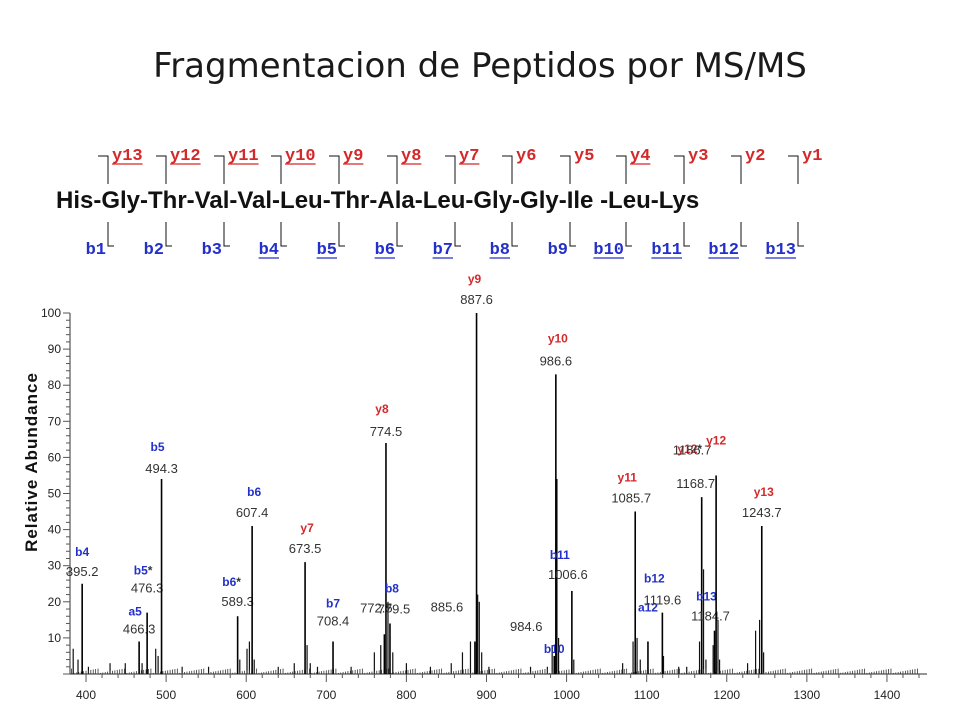 The width and height of the screenshot is (960, 720). I want to click on x-tick-label: 1300, so click(807, 695).